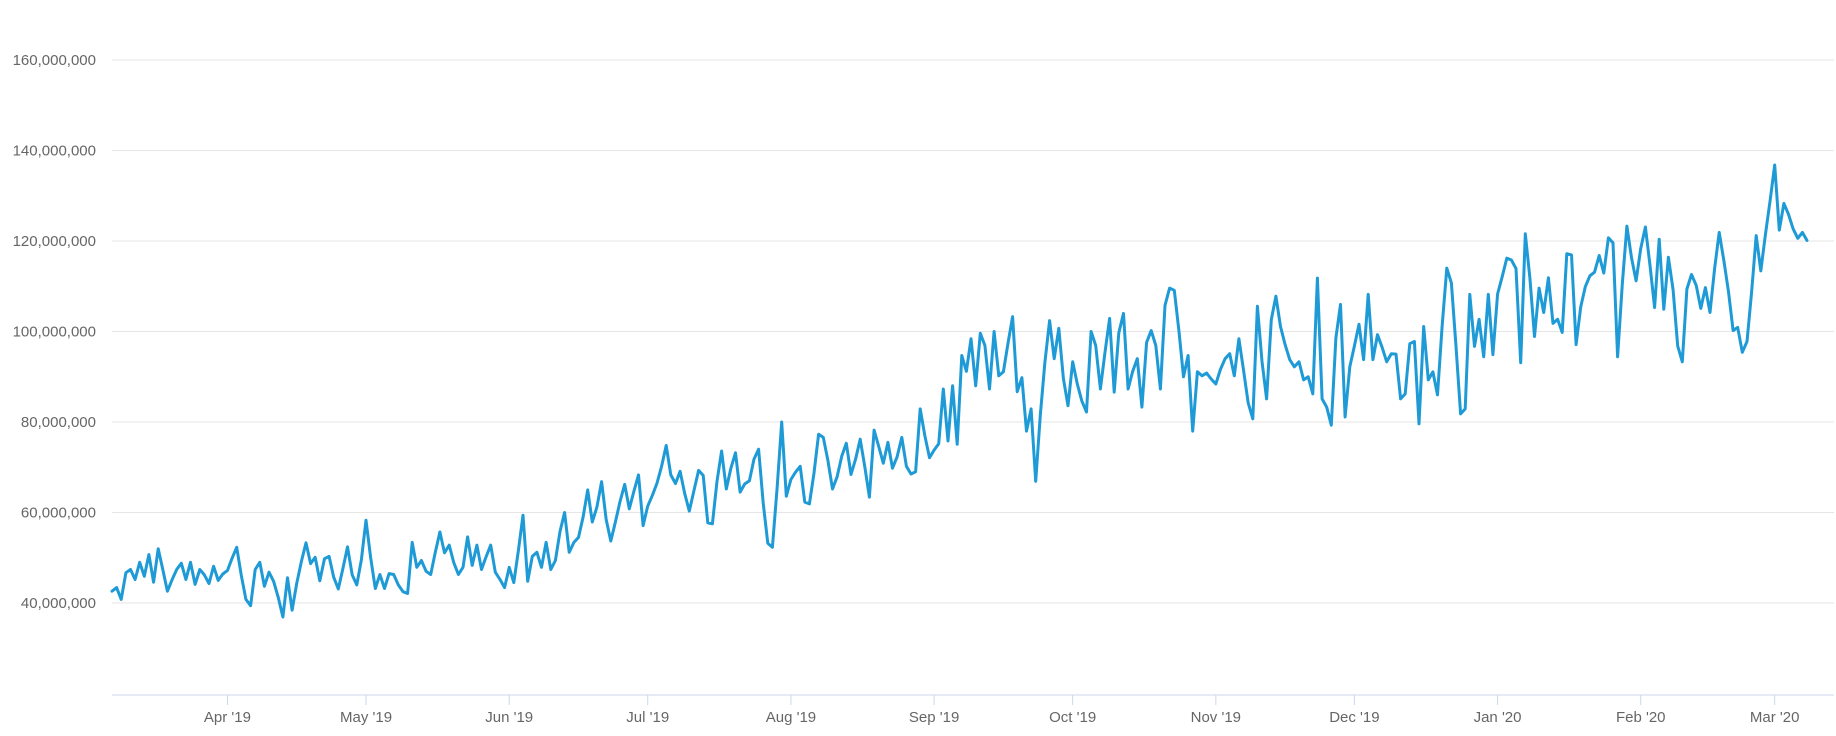 This screenshot has height=736, width=1836. I want to click on x-axis-label: Mar '20, so click(1775, 717).